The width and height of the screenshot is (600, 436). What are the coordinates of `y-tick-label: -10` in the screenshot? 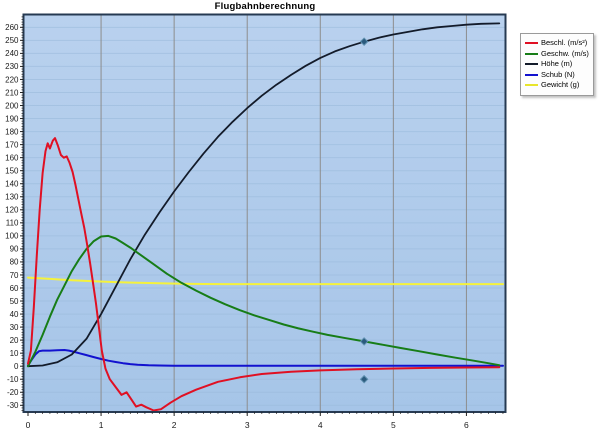 It's located at (13, 379).